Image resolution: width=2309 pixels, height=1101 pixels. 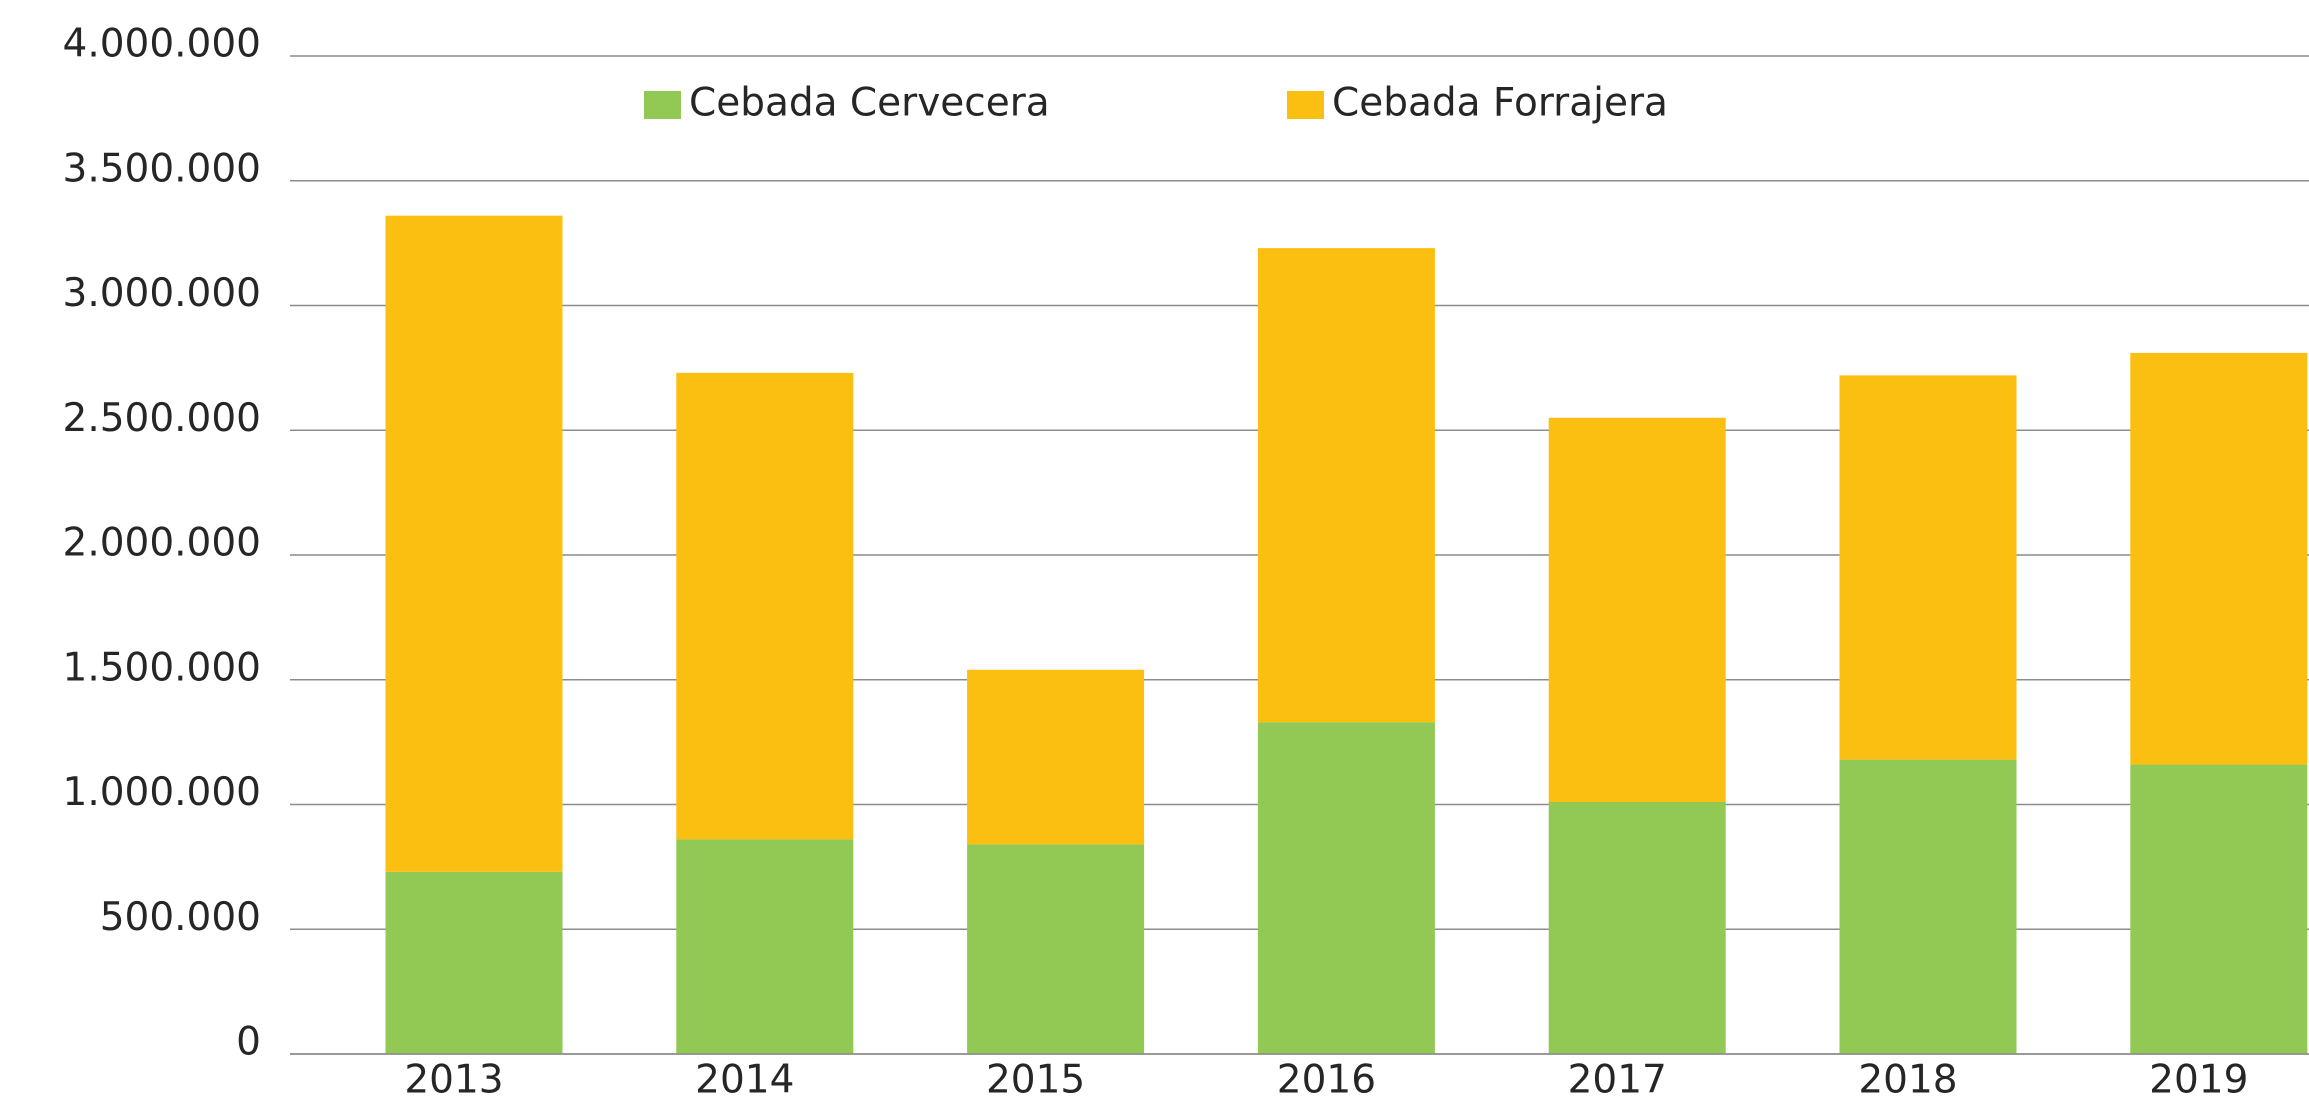 I want to click on legend-label: Cebada Cervecera, so click(x=869, y=103).